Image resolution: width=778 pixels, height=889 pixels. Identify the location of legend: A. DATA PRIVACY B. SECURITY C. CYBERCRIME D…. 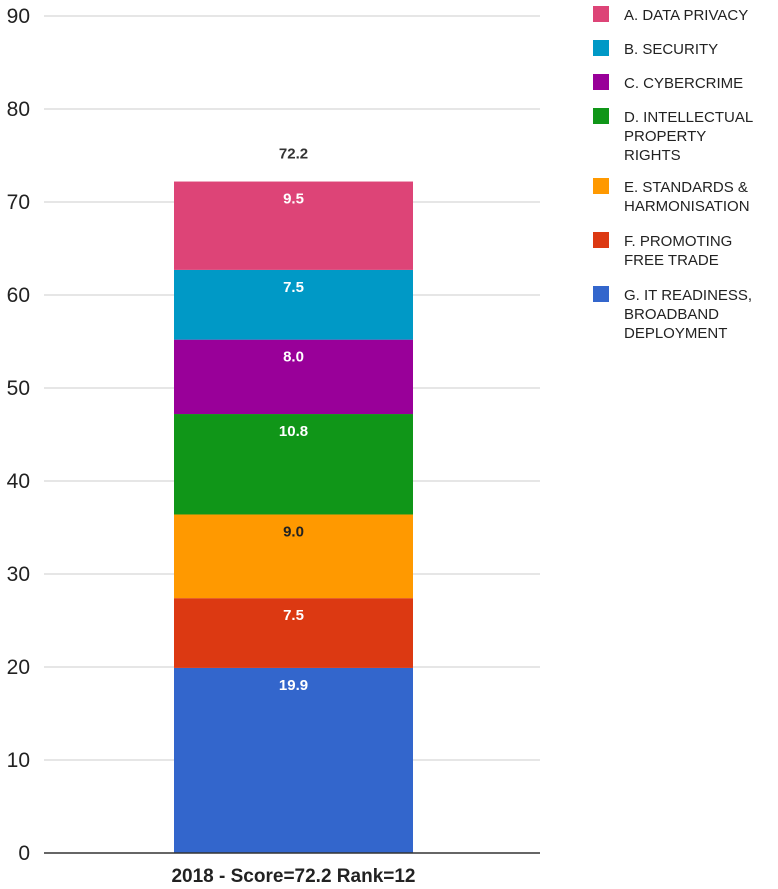
(673, 174).